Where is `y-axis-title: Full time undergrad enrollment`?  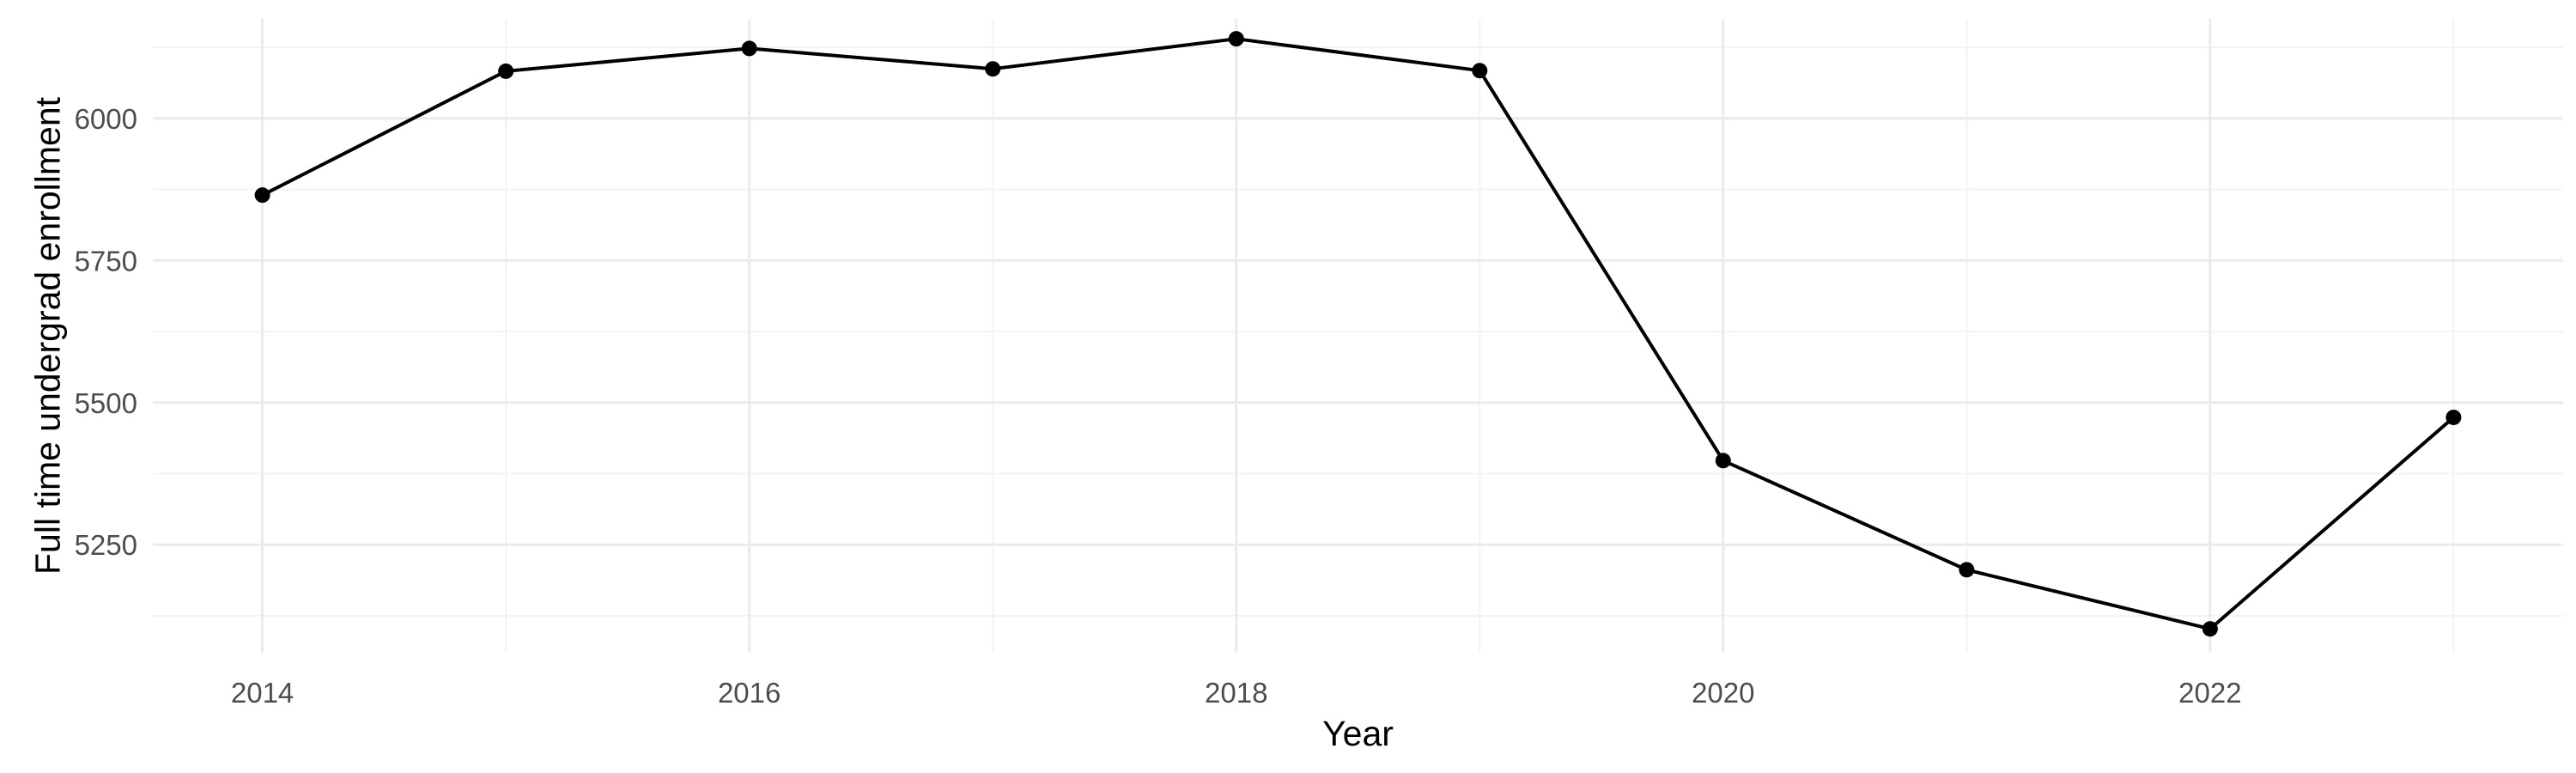 y-axis-title: Full time undergrad enrollment is located at coordinates (47, 335).